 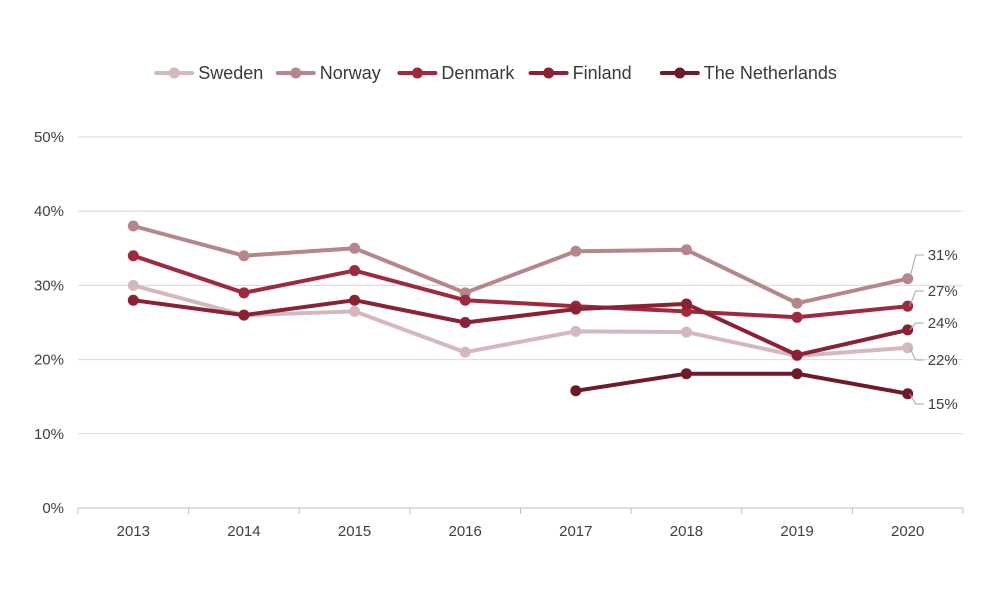 I want to click on end-label-norway: 31%, so click(x=943, y=255).